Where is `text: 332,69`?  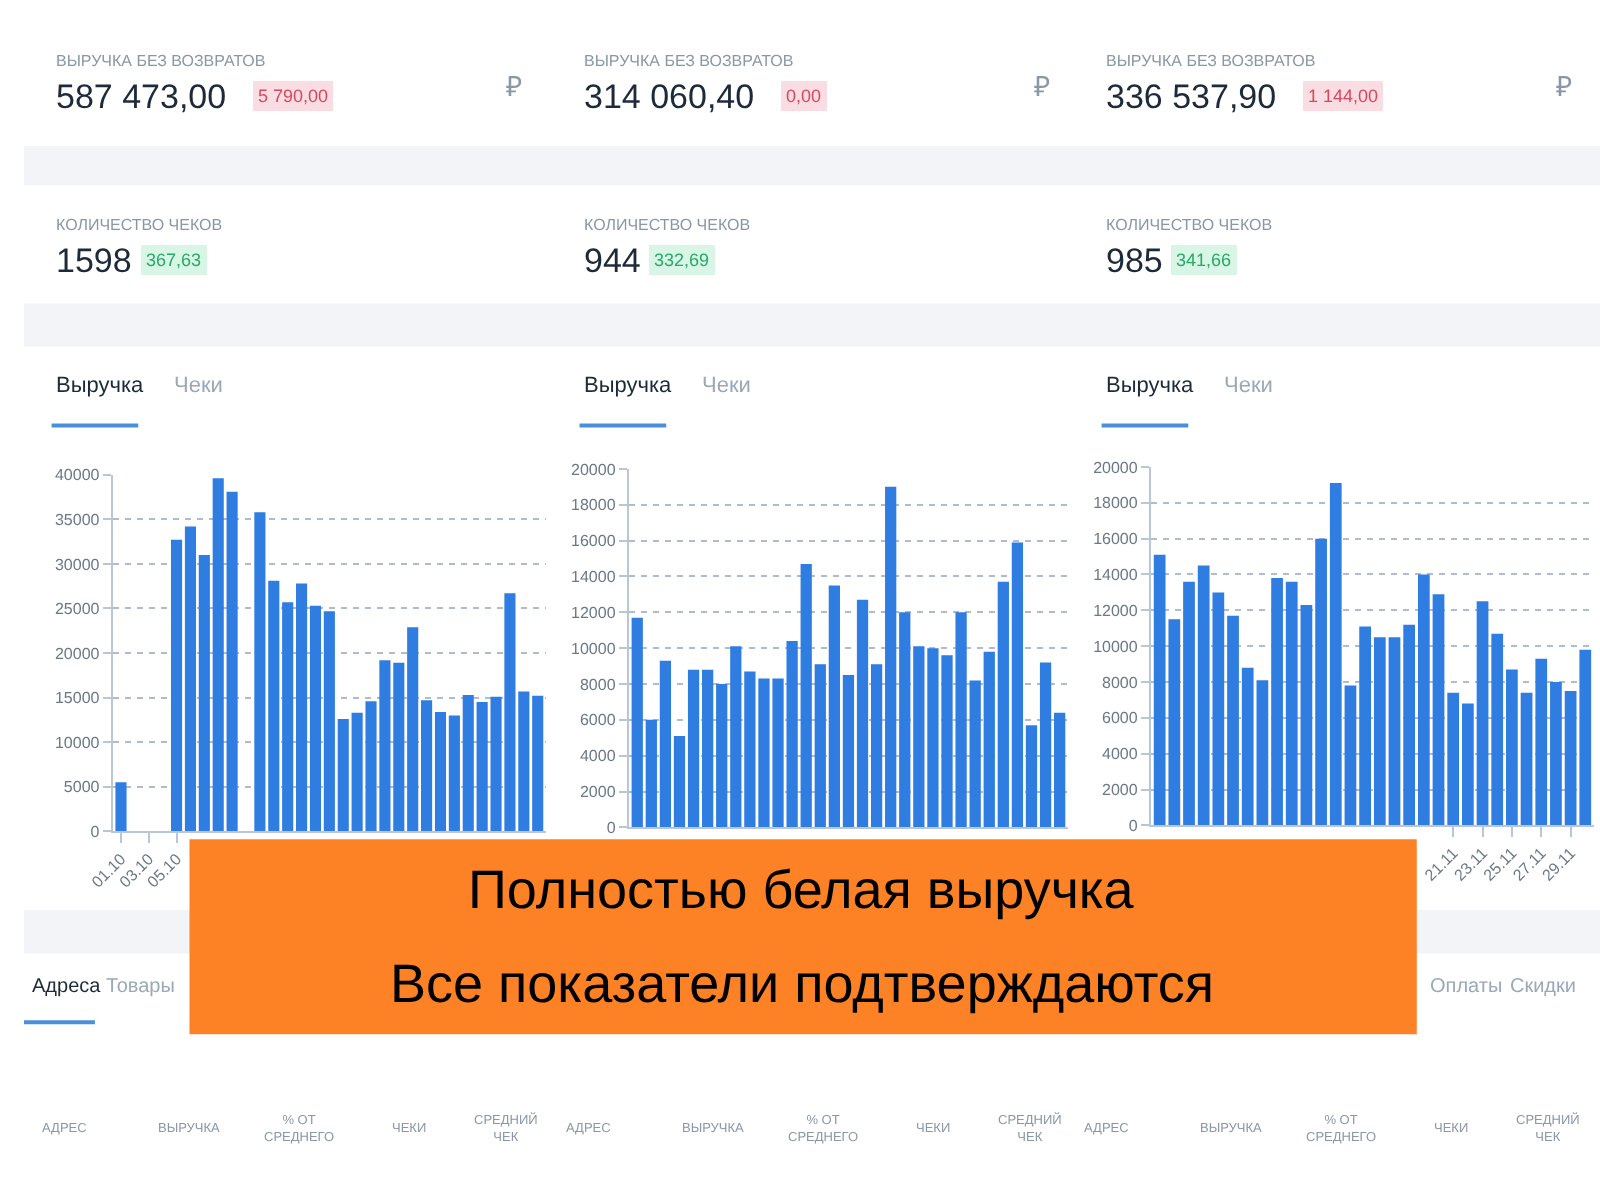
text: 332,69 is located at coordinates (682, 260).